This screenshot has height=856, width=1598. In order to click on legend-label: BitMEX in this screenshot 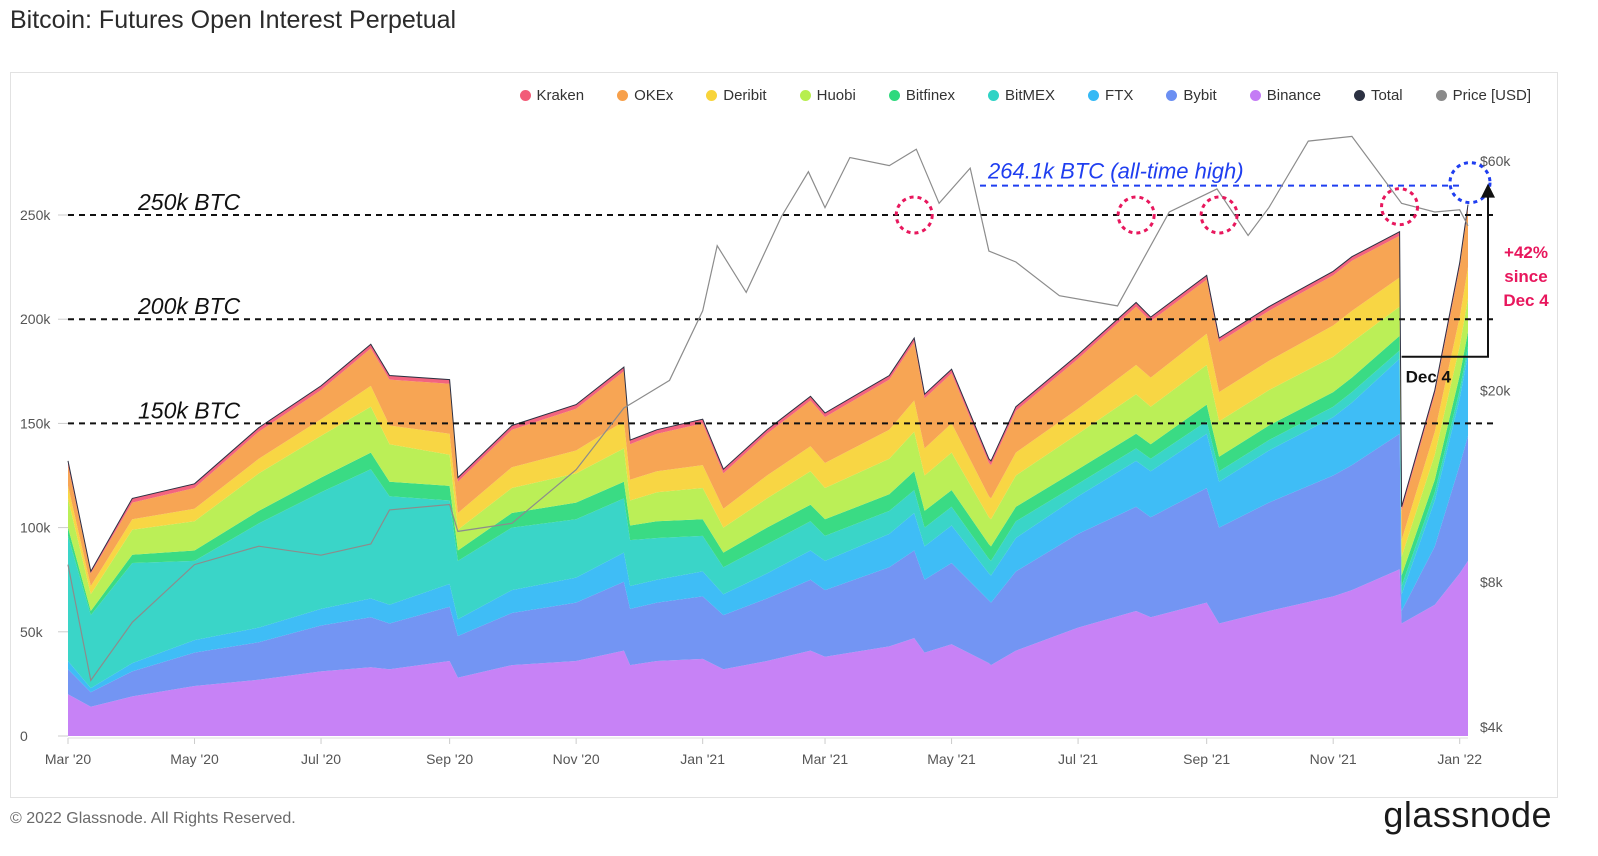, I will do `click(1030, 95)`.